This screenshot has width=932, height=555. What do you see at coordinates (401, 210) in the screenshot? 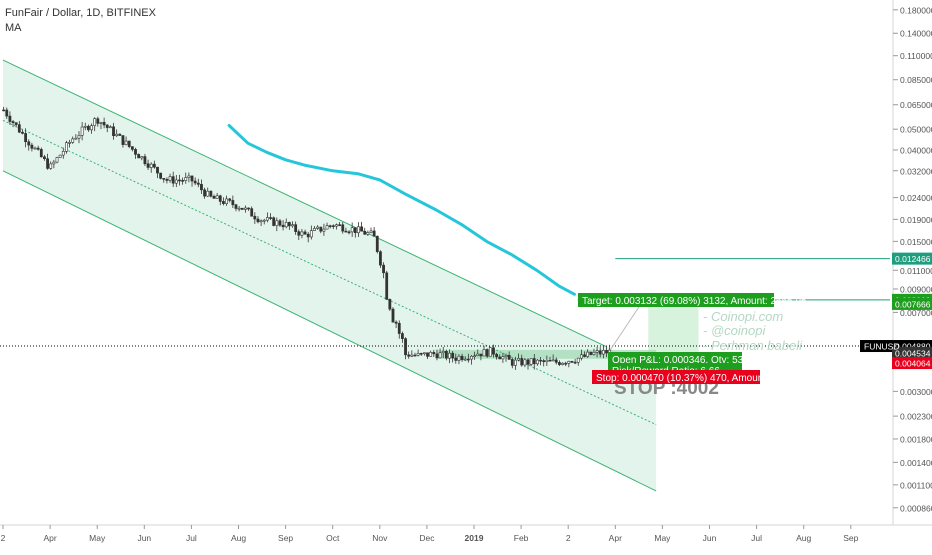
I see `moving-average-line` at bounding box center [401, 210].